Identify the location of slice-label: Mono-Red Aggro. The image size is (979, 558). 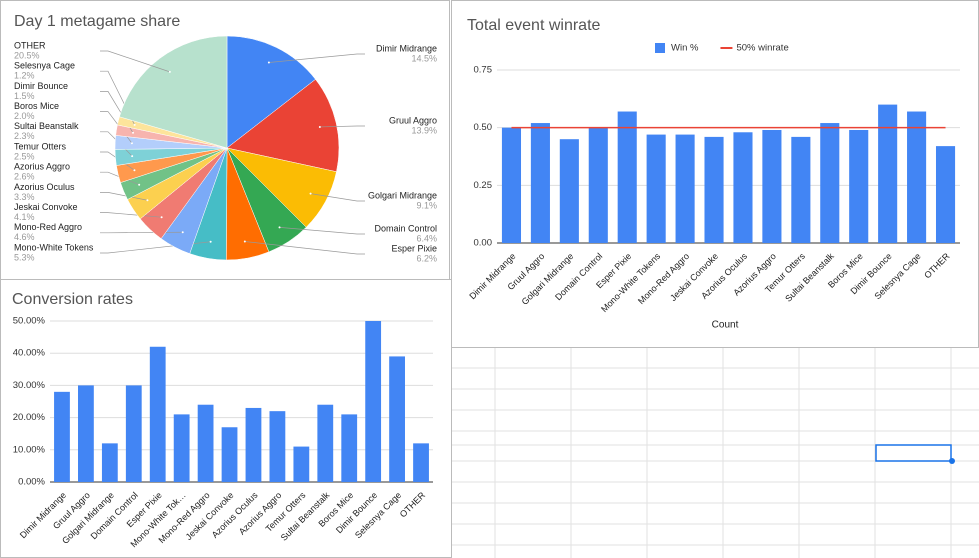
(48, 227).